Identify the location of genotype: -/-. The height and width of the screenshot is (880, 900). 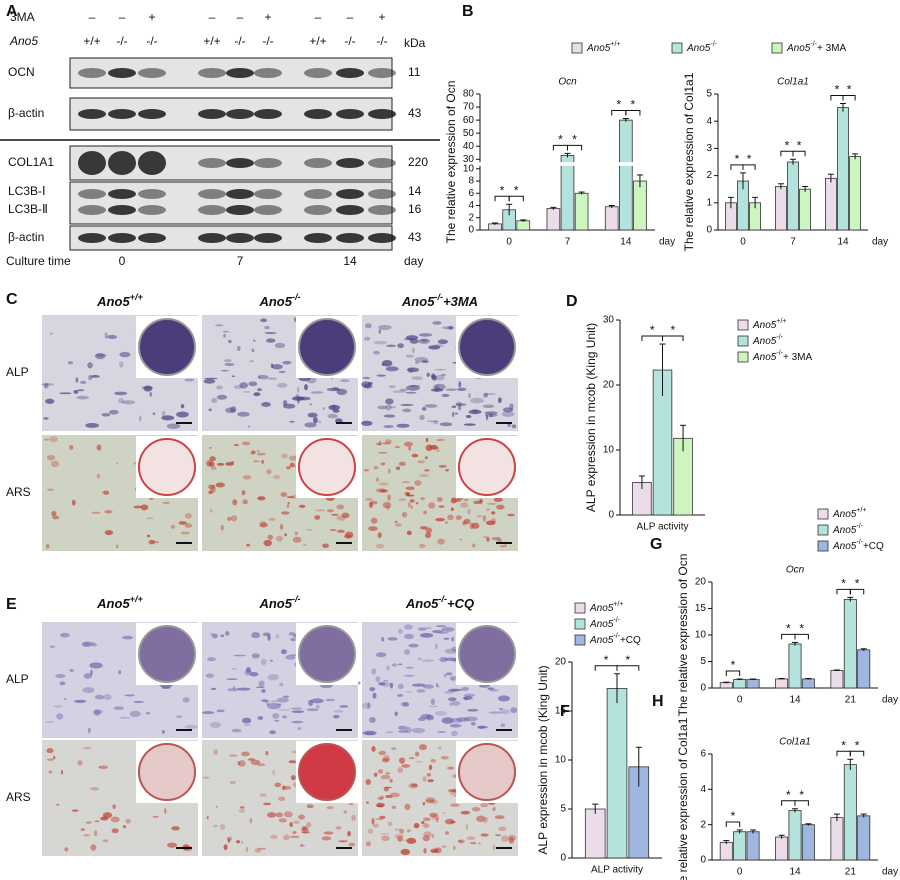
(267, 41).